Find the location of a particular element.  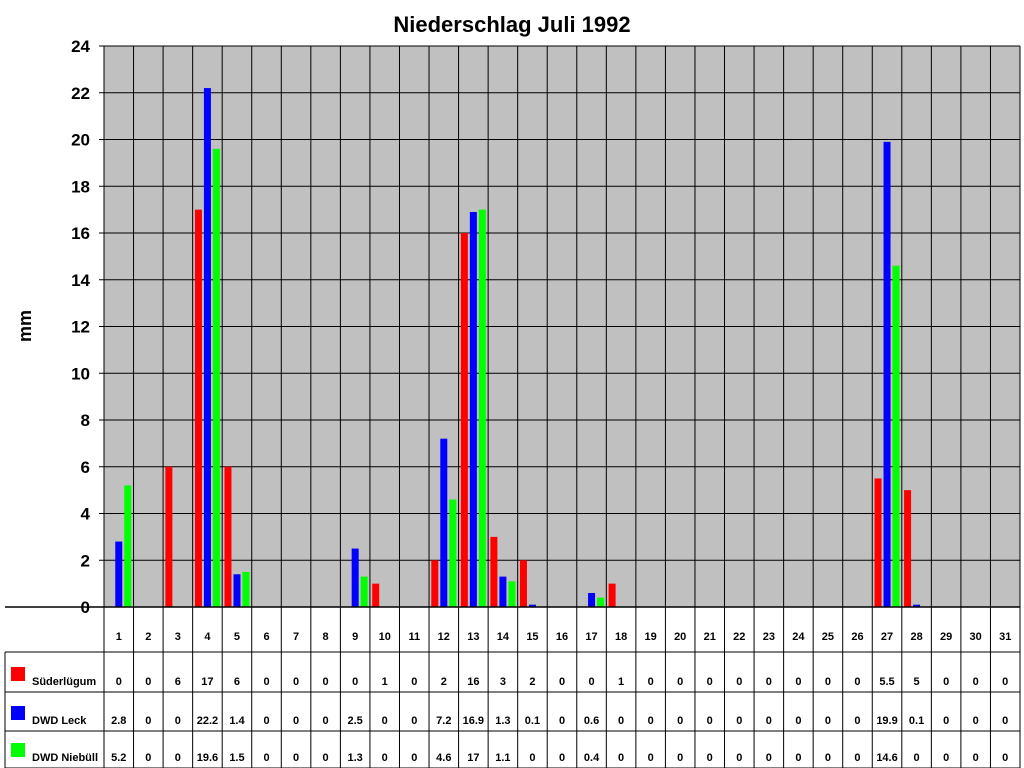

x-category-label: 2 is located at coordinates (148, 637).